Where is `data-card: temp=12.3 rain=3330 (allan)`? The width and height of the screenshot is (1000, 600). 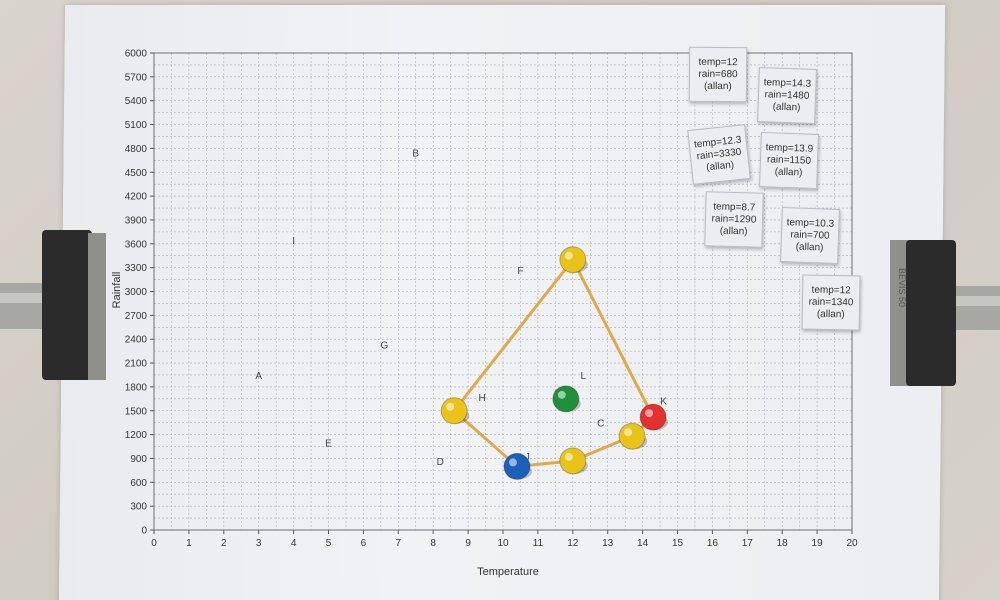 data-card: temp=12.3 rain=3330 (allan) is located at coordinates (719, 154).